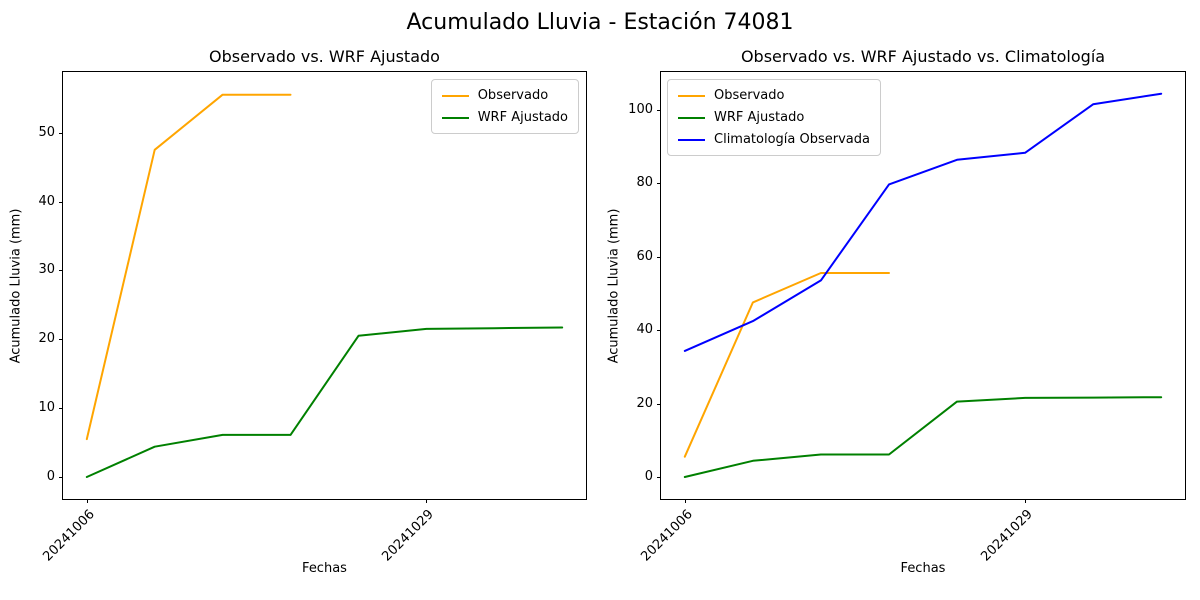  Describe the element at coordinates (640, 109) in the screenshot. I see `y-tick-label: 100` at that location.